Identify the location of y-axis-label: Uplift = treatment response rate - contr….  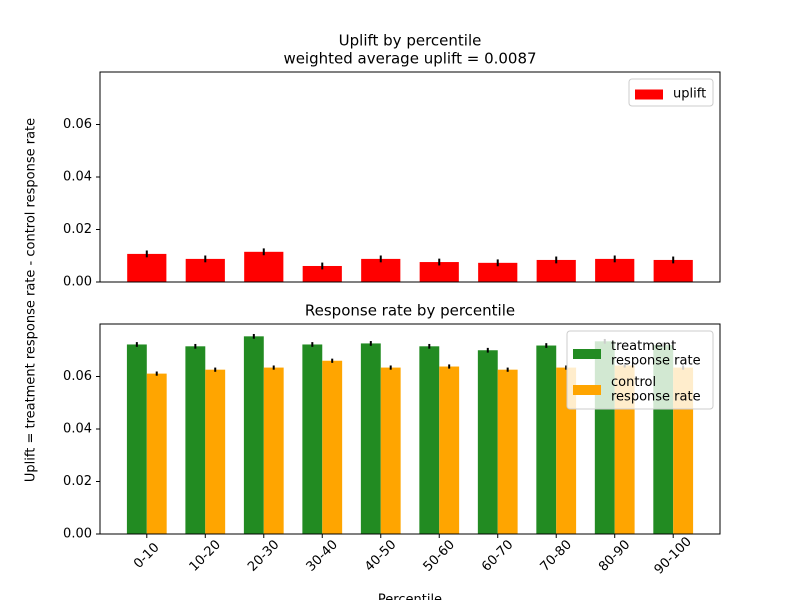
(31, 300).